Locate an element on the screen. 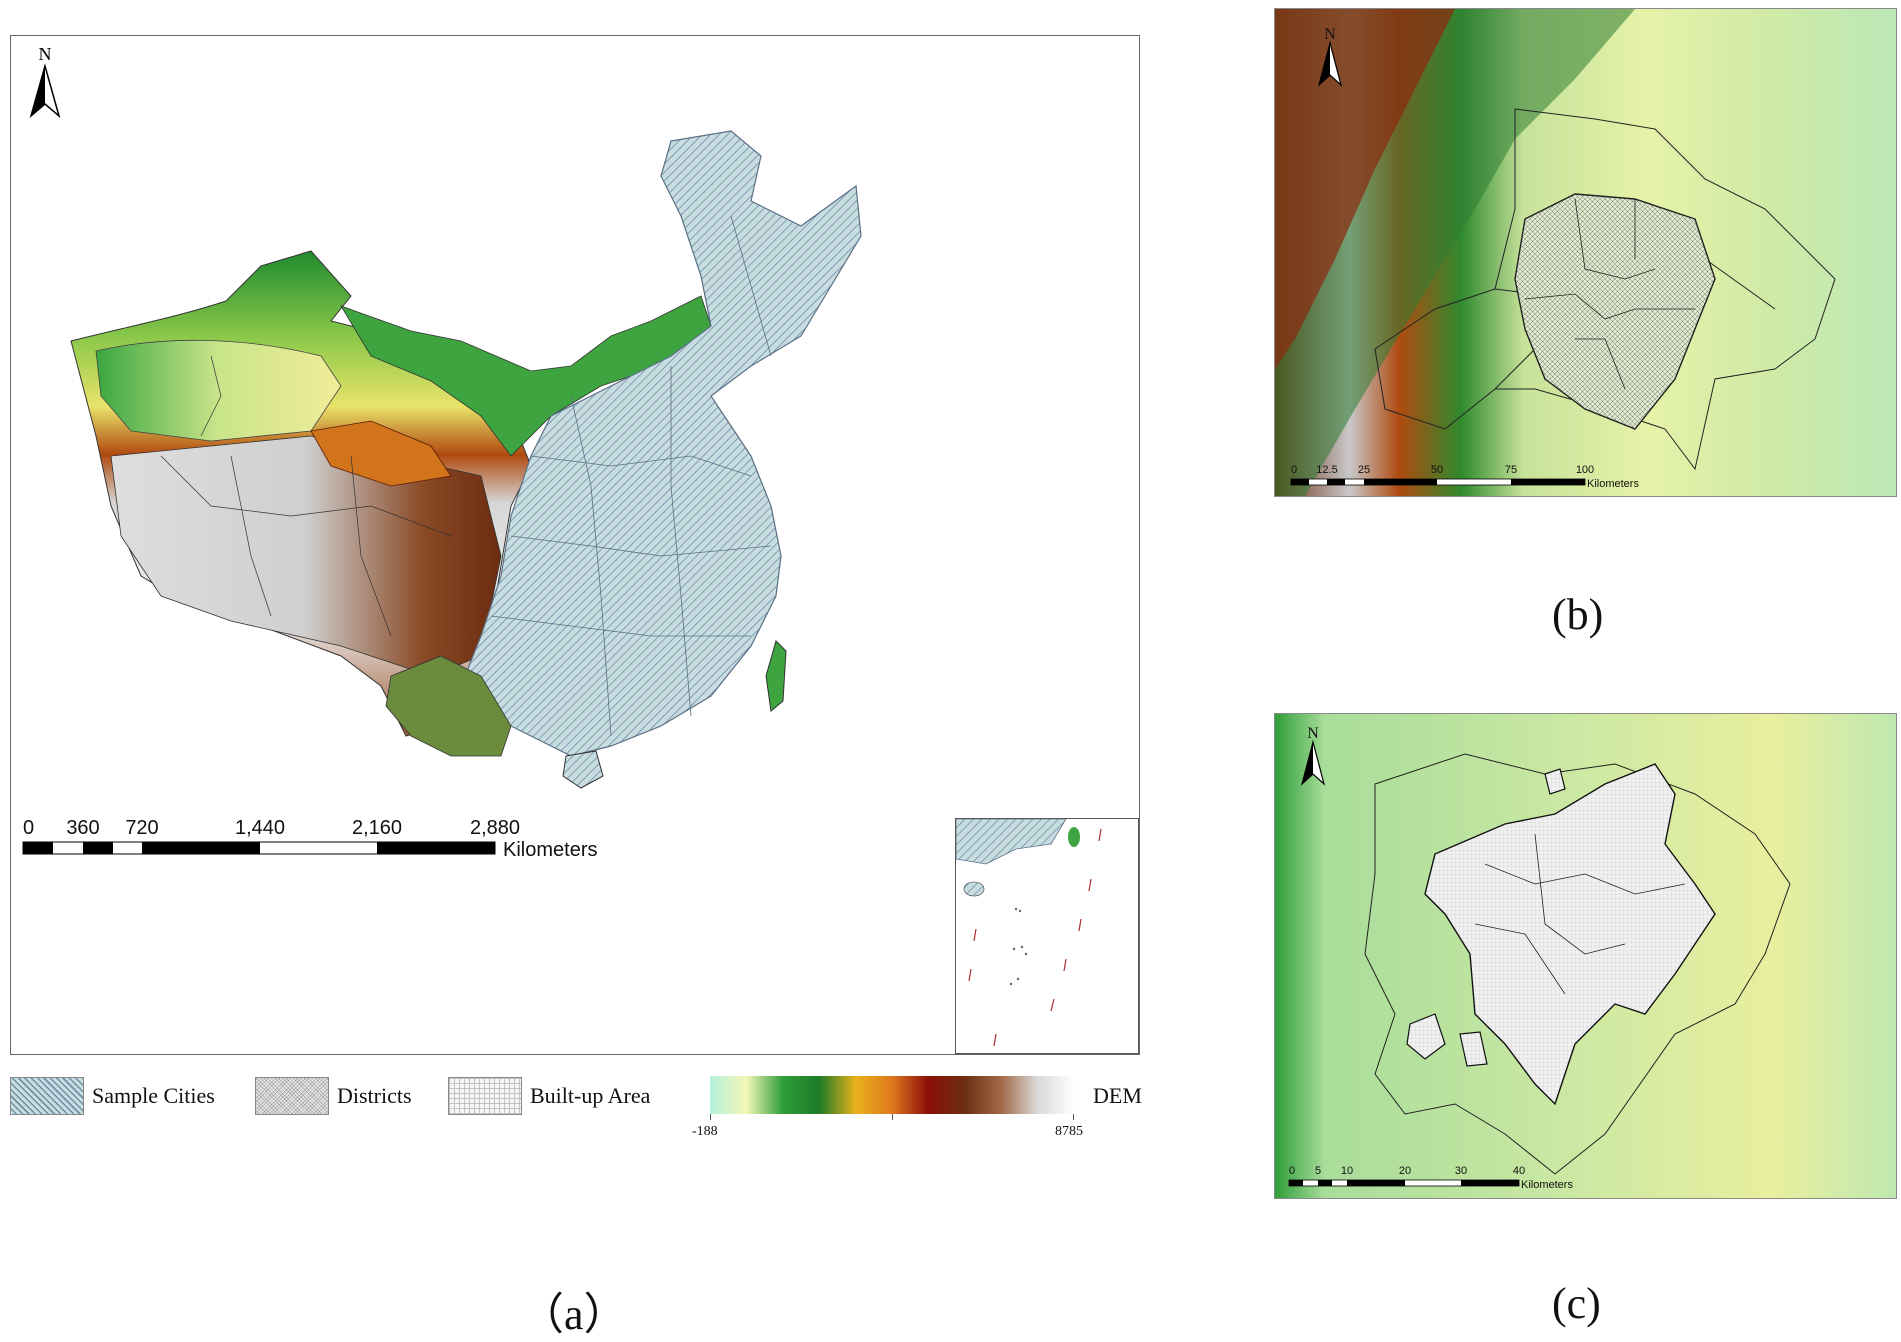 The width and height of the screenshot is (1901, 1342). north-arrow-c: N is located at coordinates (1313, 755).